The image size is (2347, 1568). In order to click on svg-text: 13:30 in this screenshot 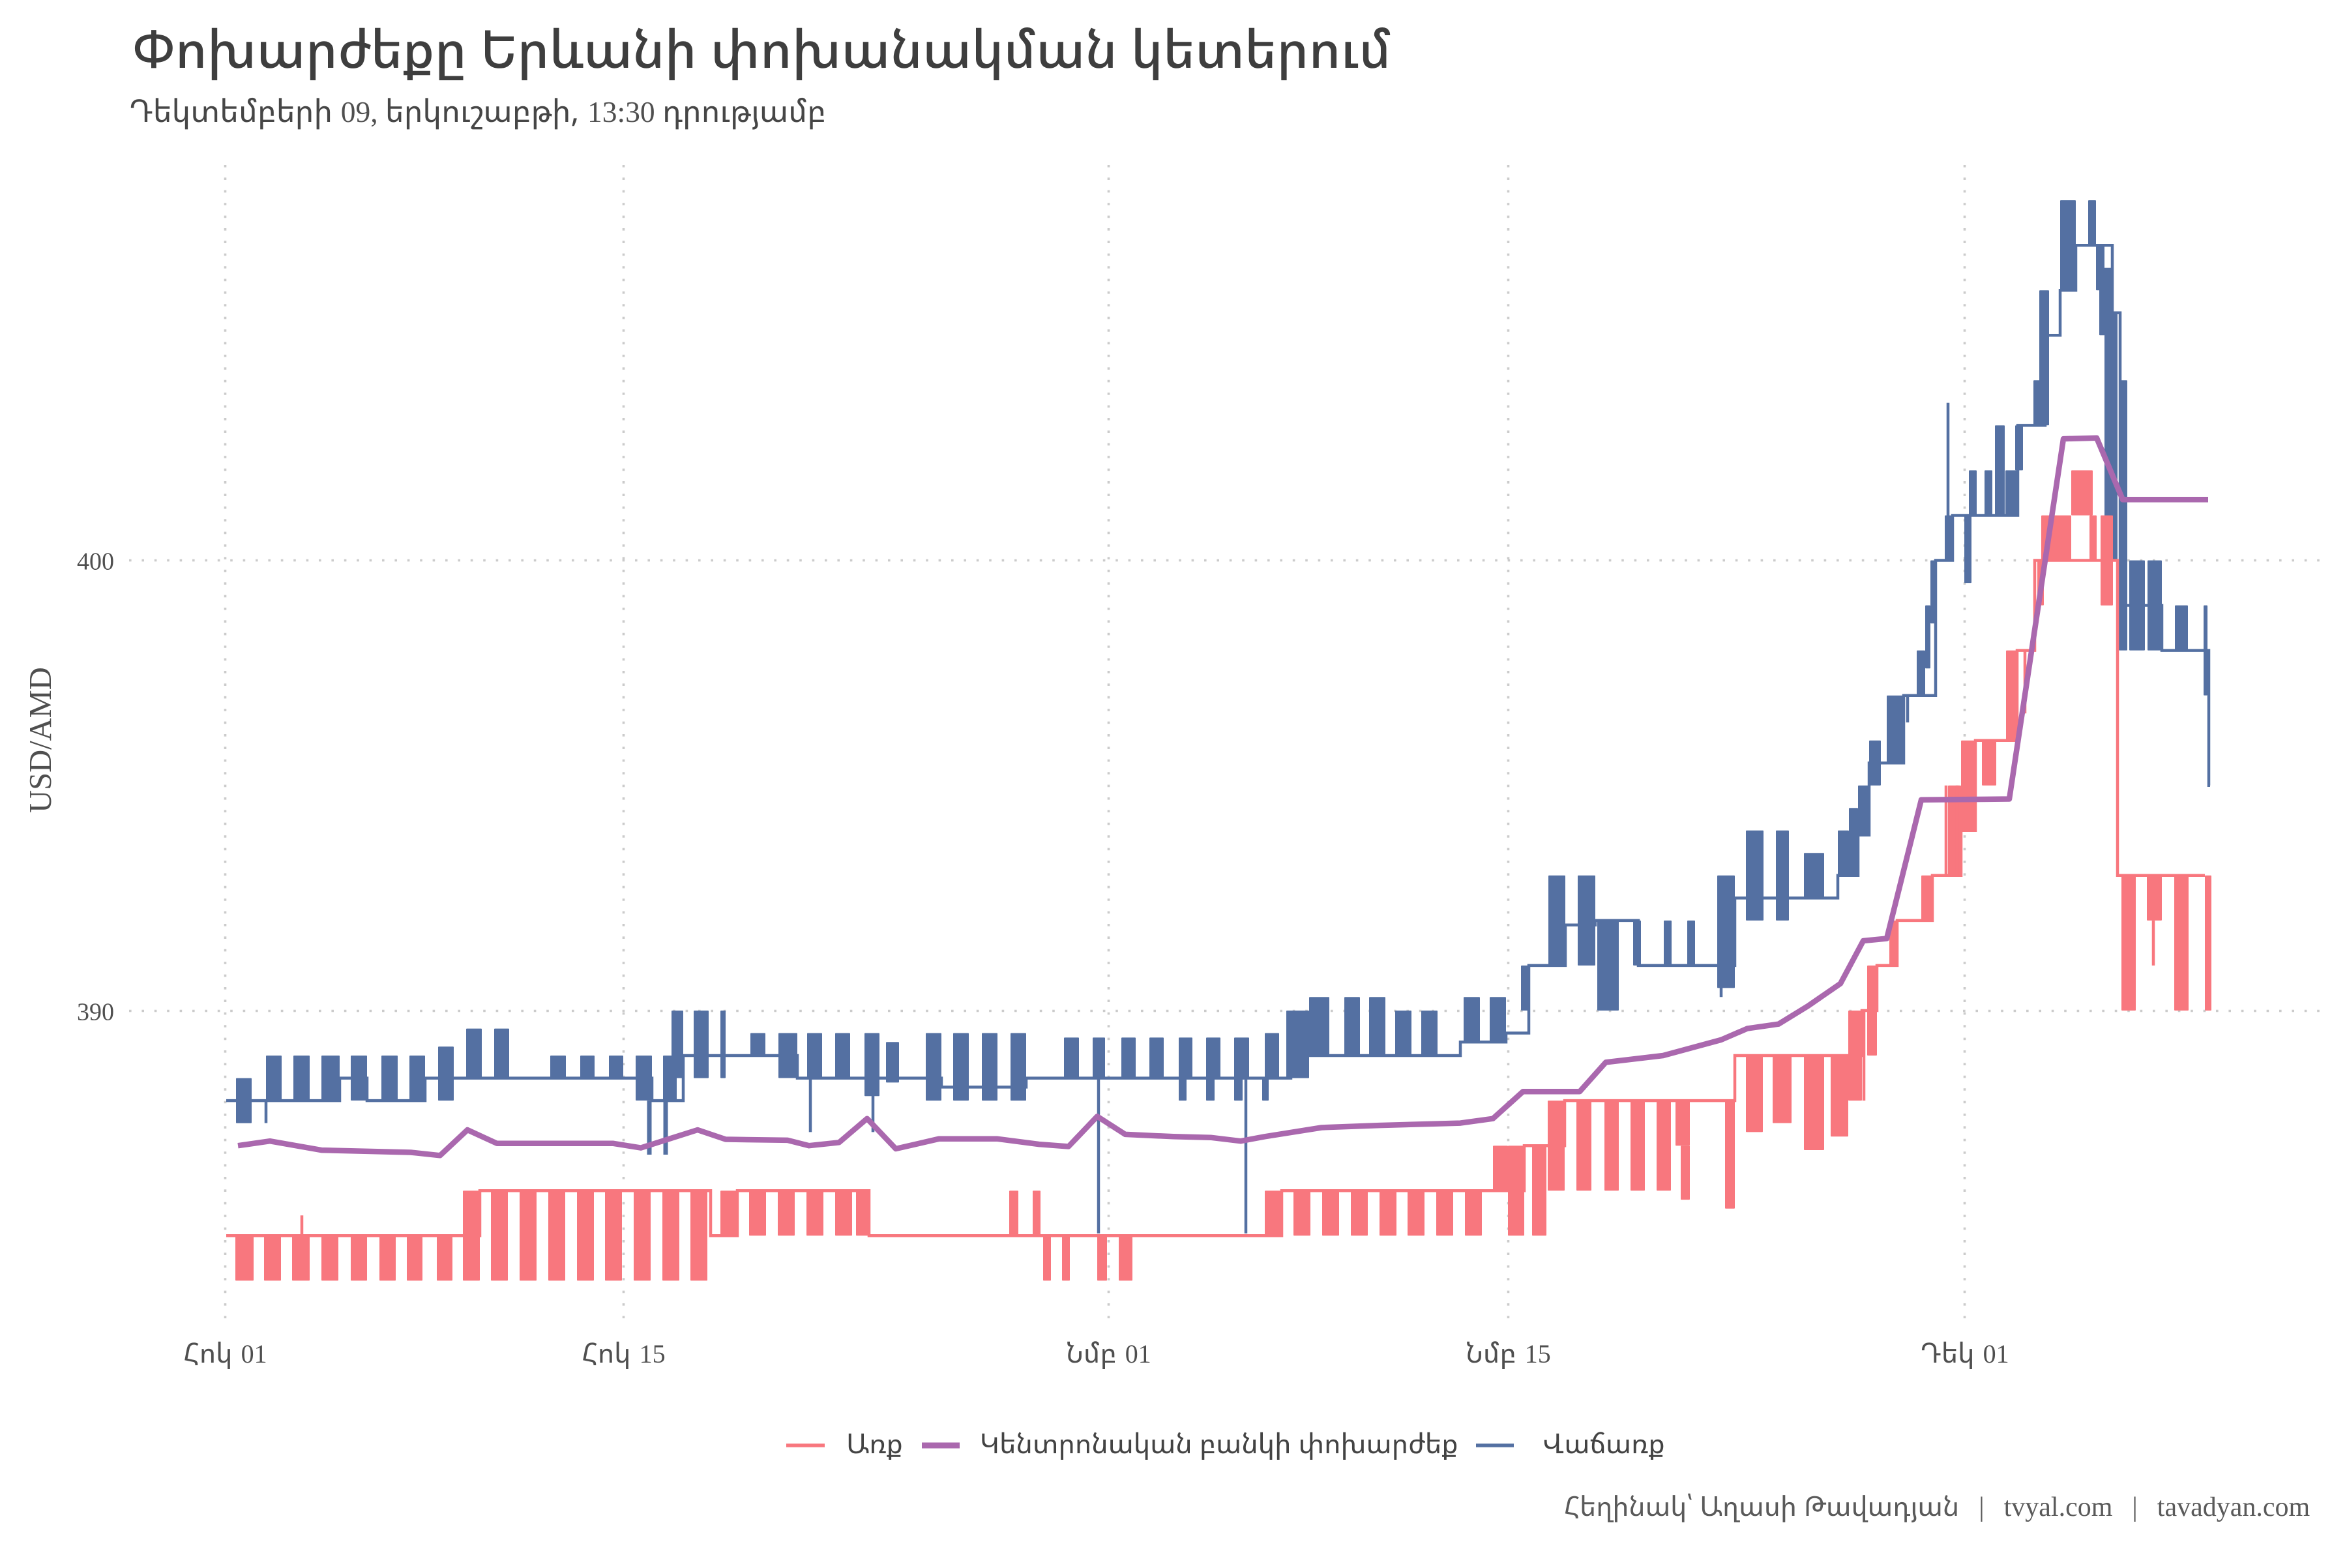, I will do `click(621, 112)`.